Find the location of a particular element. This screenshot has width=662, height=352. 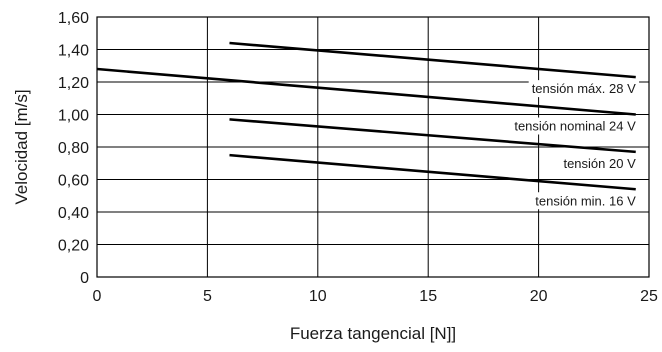

x-tick-label: 0 is located at coordinates (97, 296).